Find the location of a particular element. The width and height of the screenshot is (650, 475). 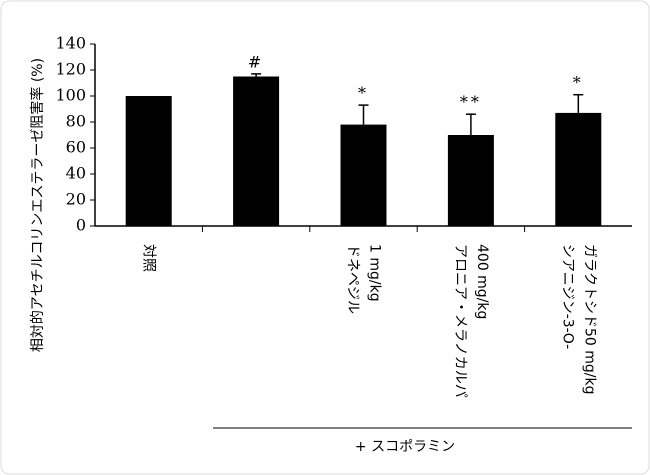

x-tick-label: シアニジン-3-O- ガラクトシド50 mg/kg is located at coordinates (578, 319).